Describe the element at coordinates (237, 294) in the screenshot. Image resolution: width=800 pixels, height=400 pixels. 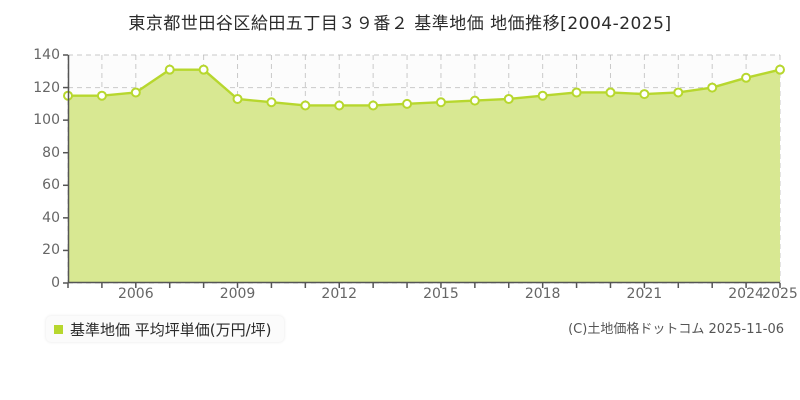
I see `x-axis-tick-label: 2009` at that location.